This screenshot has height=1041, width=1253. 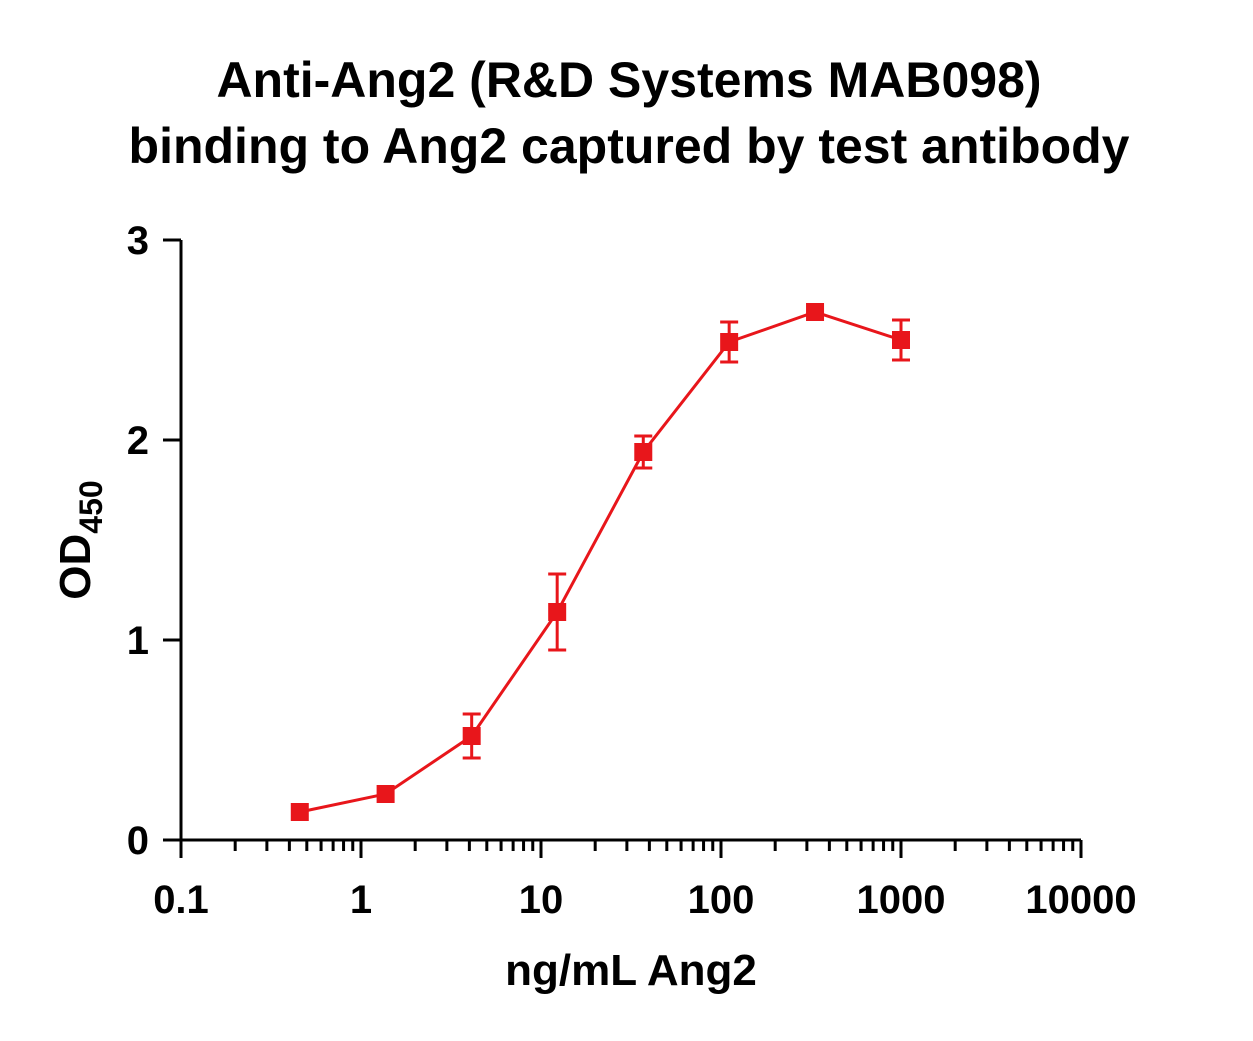 What do you see at coordinates (541, 900) in the screenshot?
I see `x-tick-label: 10` at bounding box center [541, 900].